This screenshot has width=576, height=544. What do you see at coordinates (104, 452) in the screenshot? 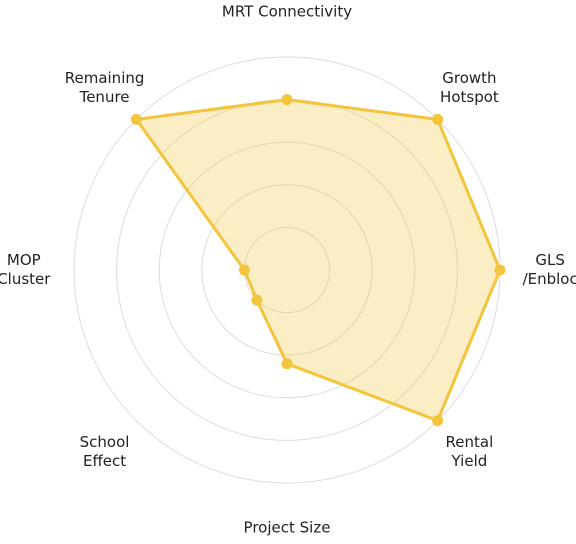
I see `axis-label: School Effect` at bounding box center [104, 452].